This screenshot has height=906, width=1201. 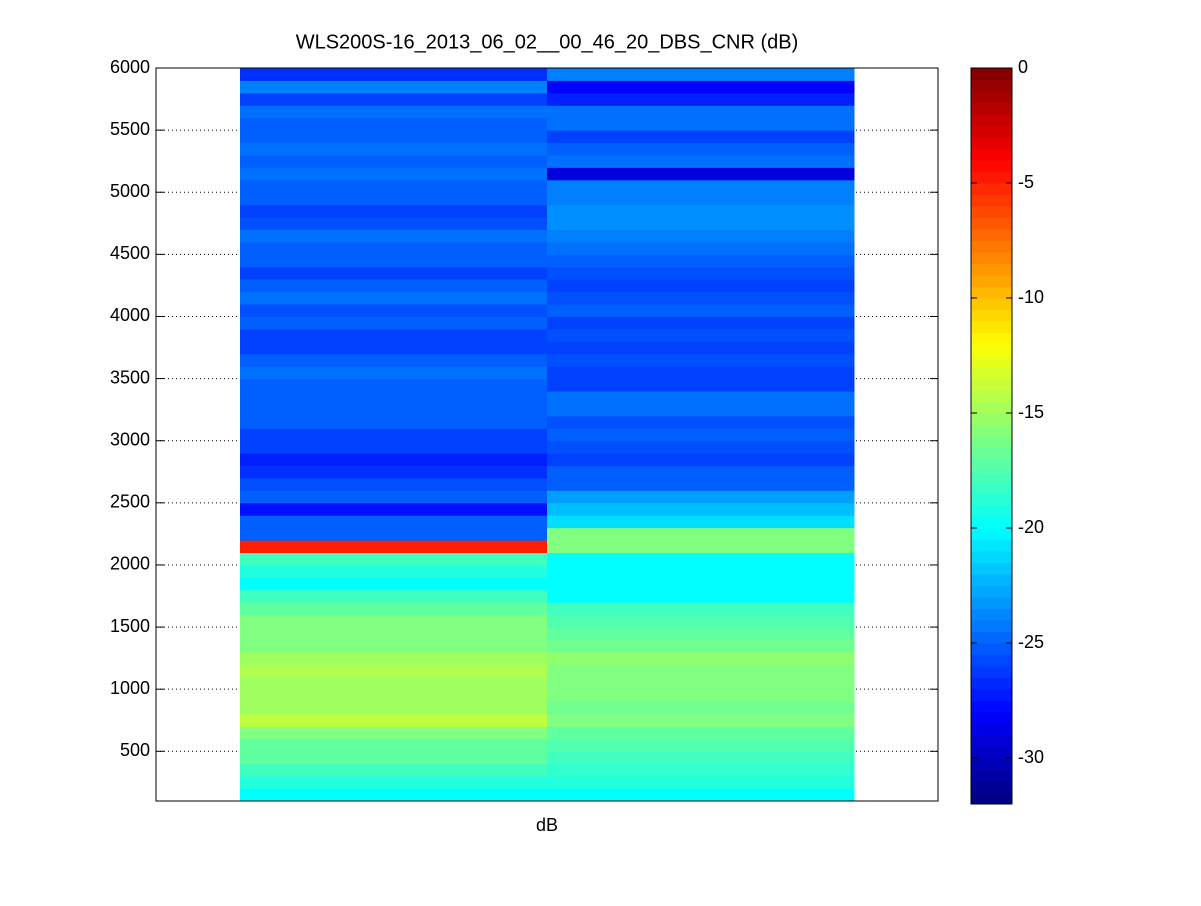 I want to click on colorbar-tick-label: -20, so click(x=1031, y=527).